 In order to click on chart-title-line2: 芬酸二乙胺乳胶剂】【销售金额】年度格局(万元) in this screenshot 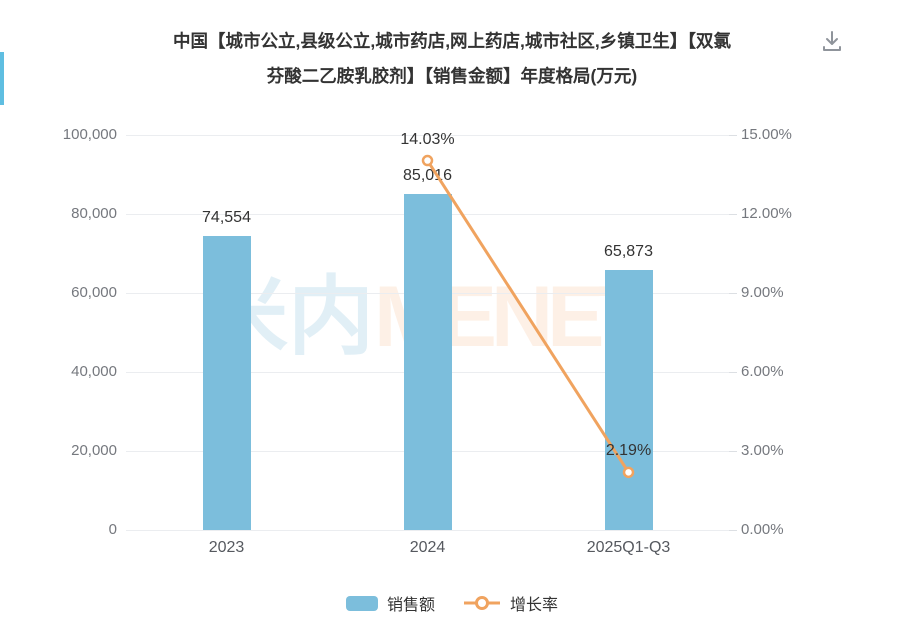, I will do `click(452, 76)`.